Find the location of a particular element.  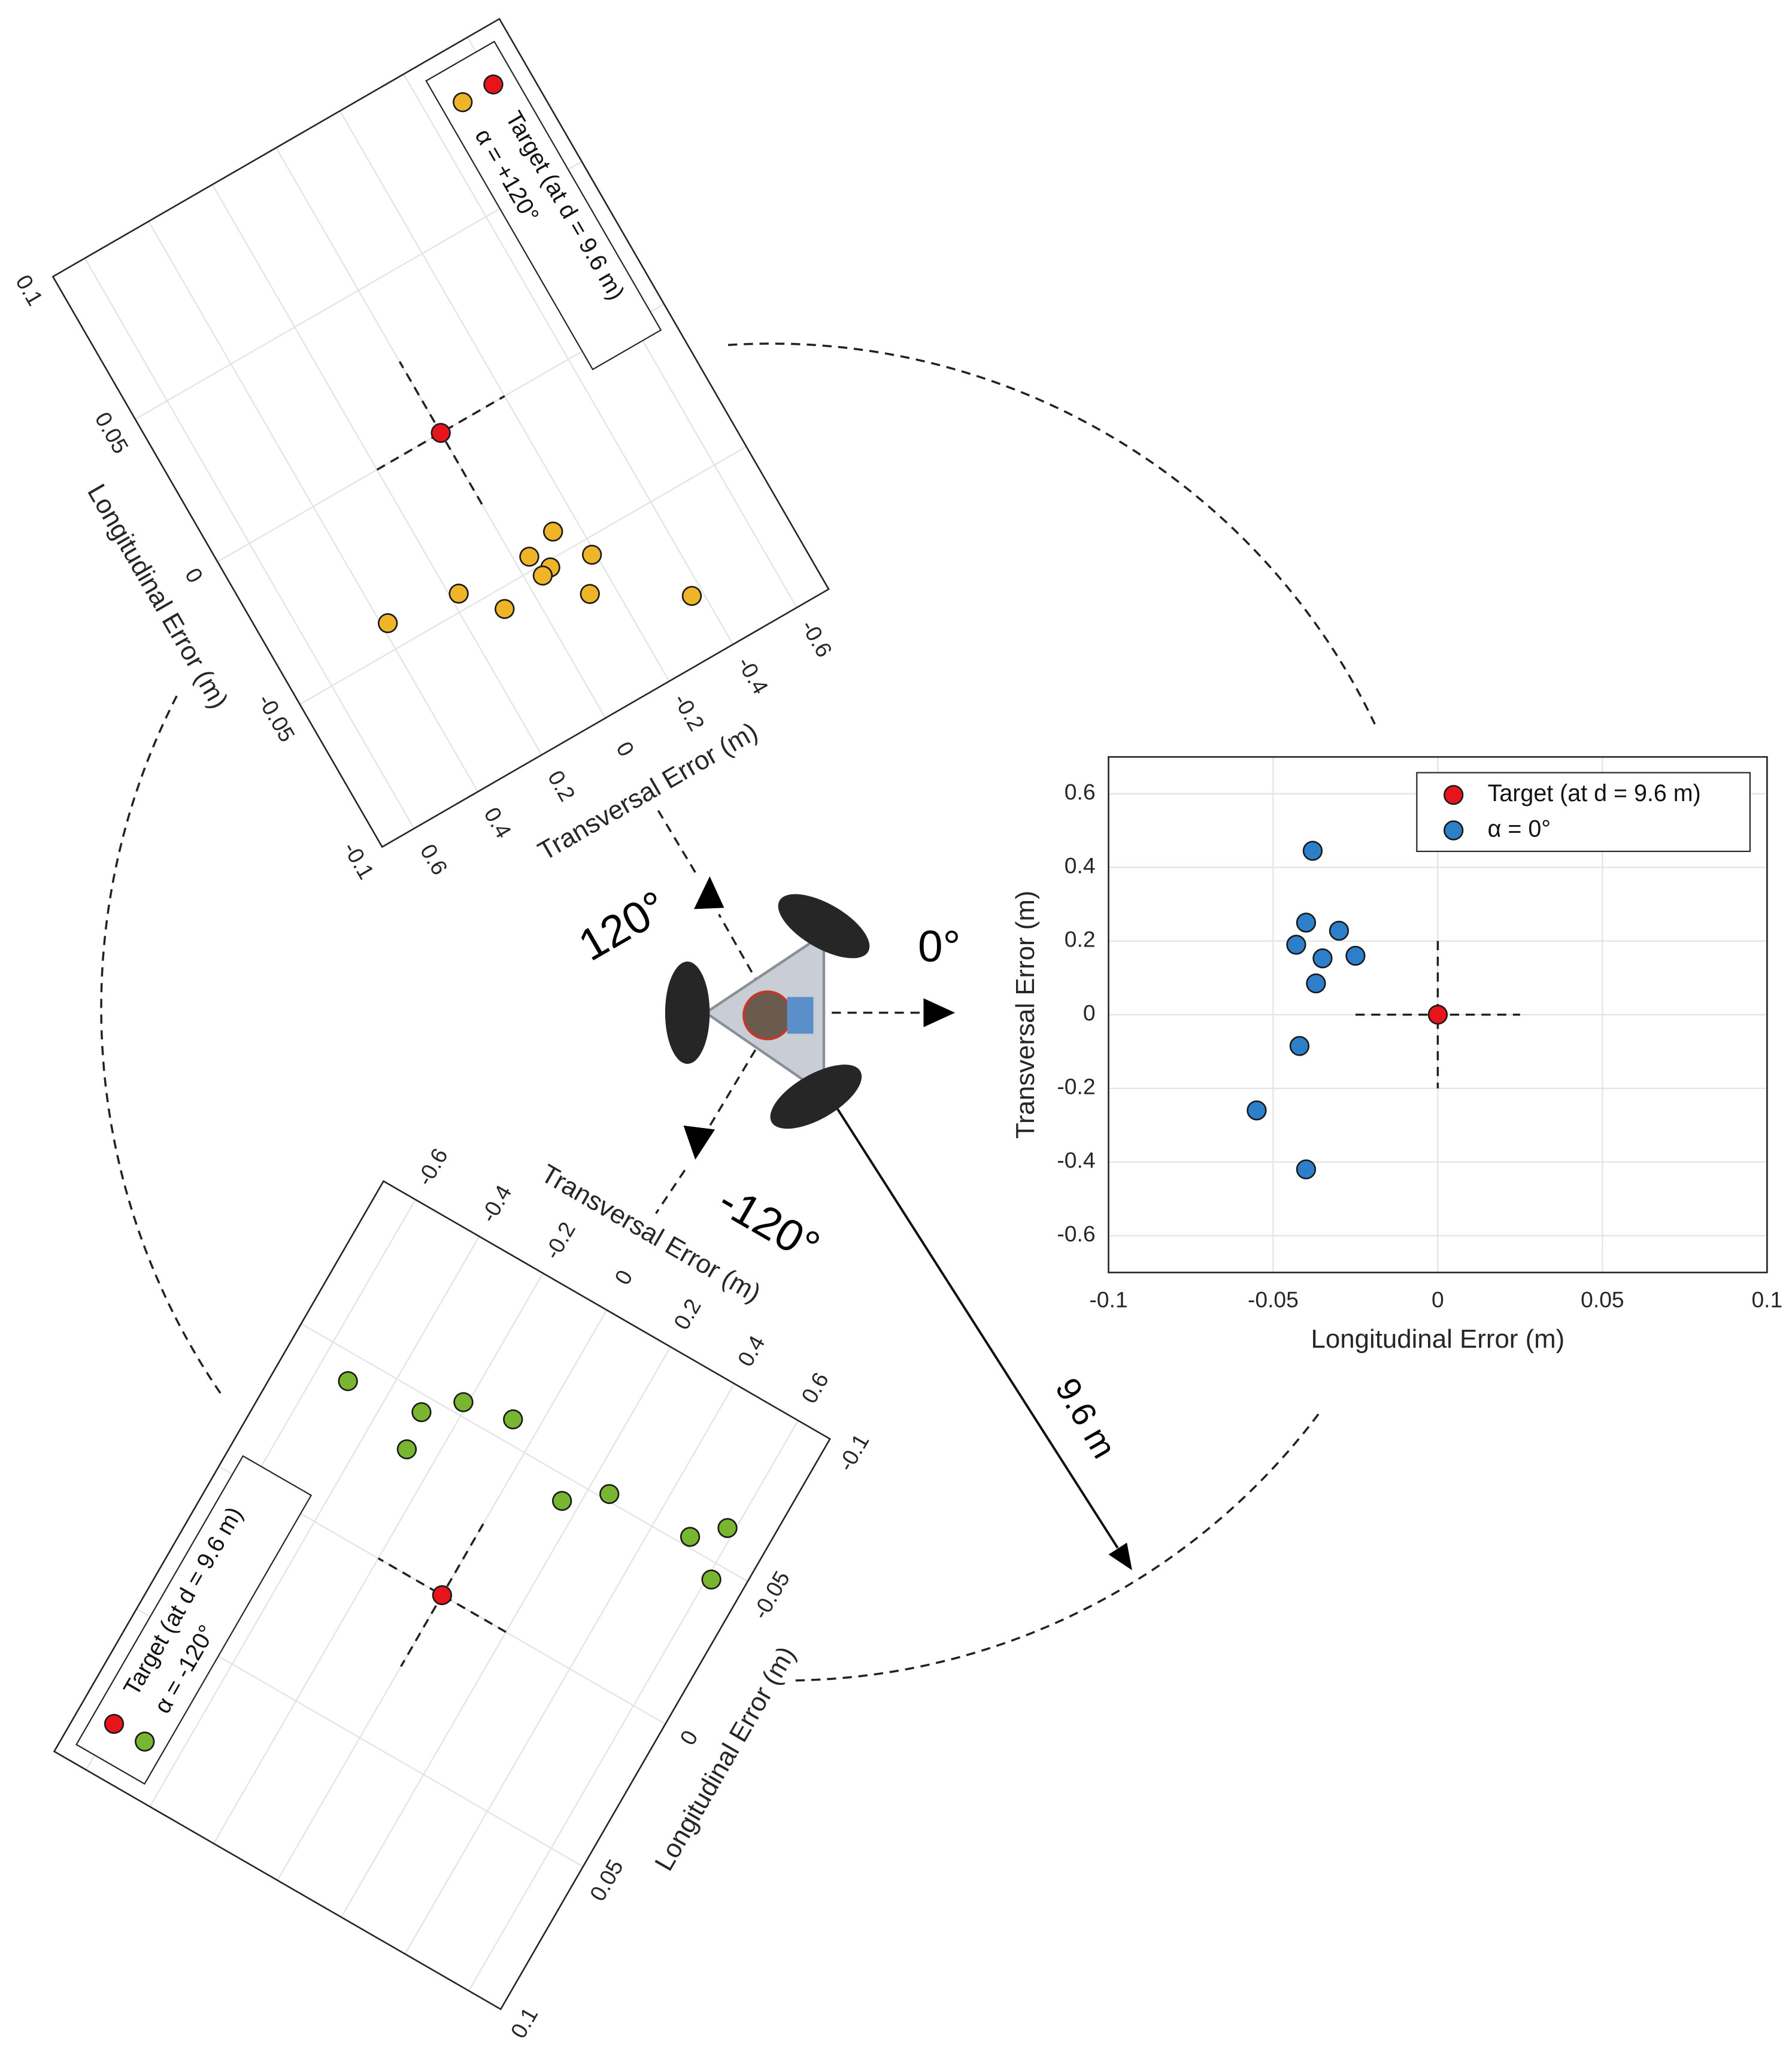

crosshair is located at coordinates (442, 1595).